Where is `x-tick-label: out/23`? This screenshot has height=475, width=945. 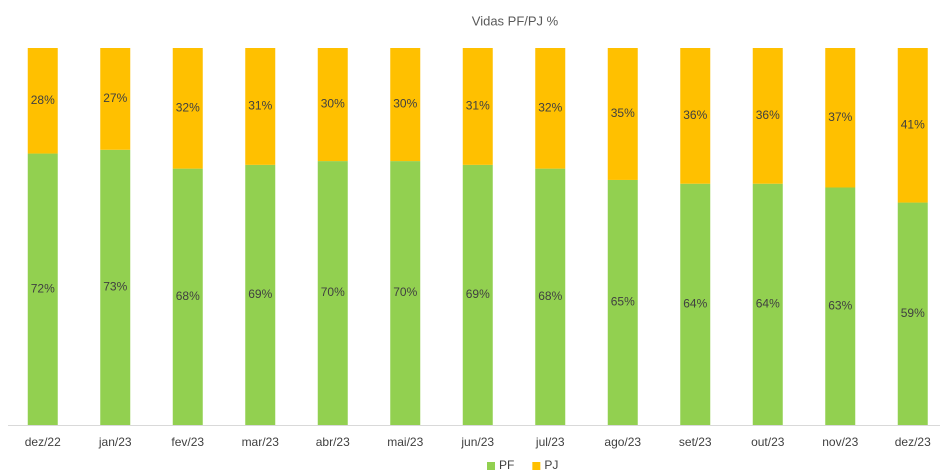
x-tick-label: out/23 is located at coordinates (768, 442).